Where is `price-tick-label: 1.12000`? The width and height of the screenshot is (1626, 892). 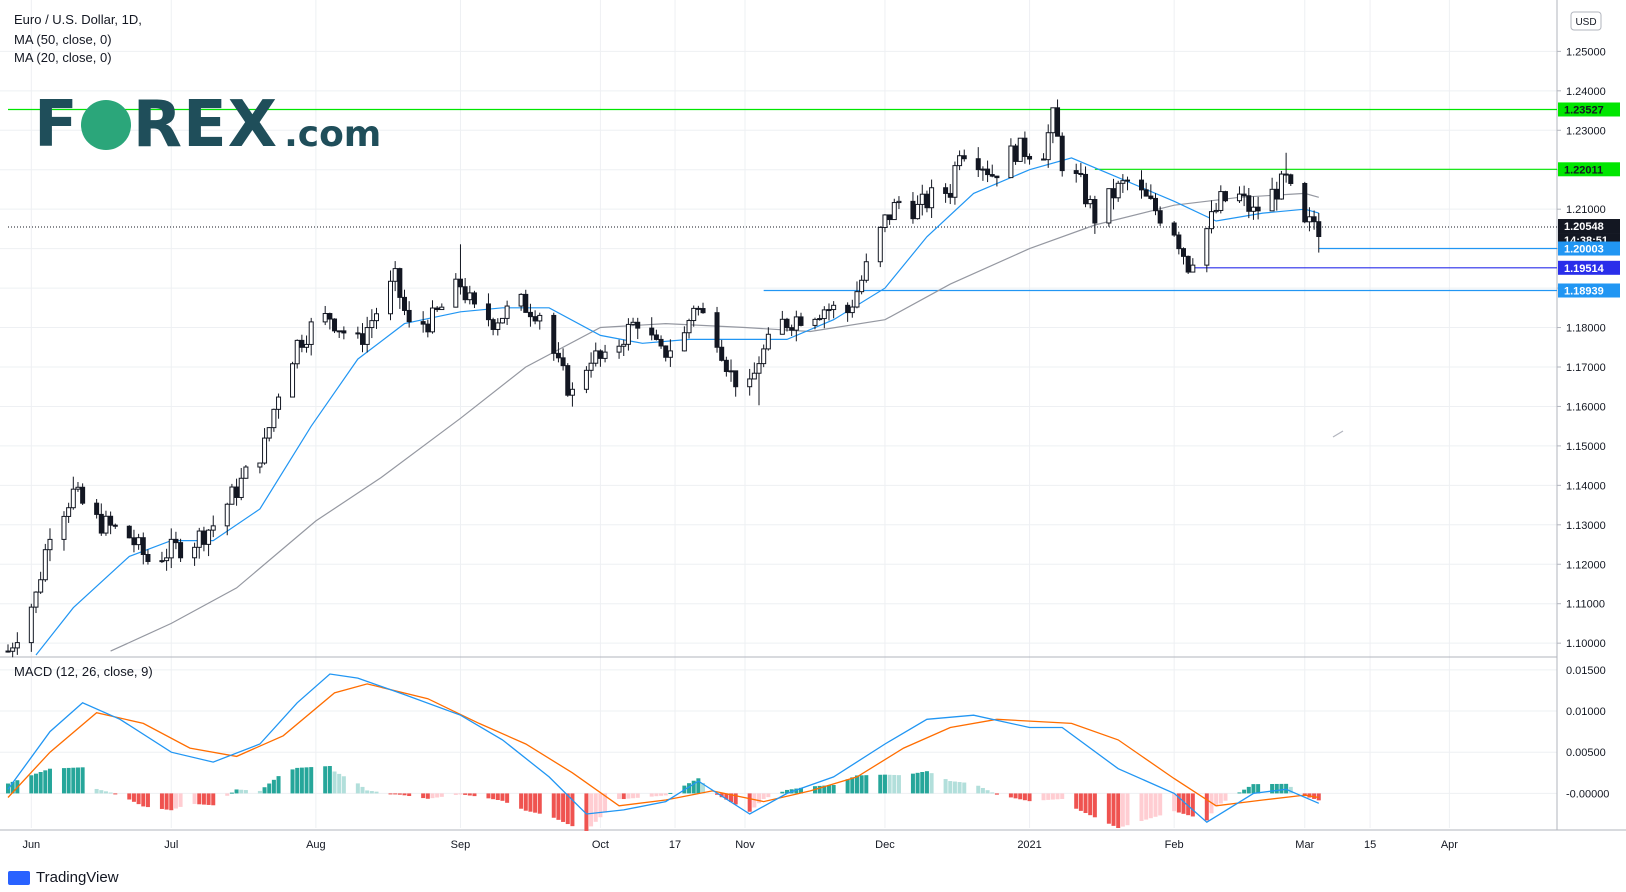 price-tick-label: 1.12000 is located at coordinates (1586, 565).